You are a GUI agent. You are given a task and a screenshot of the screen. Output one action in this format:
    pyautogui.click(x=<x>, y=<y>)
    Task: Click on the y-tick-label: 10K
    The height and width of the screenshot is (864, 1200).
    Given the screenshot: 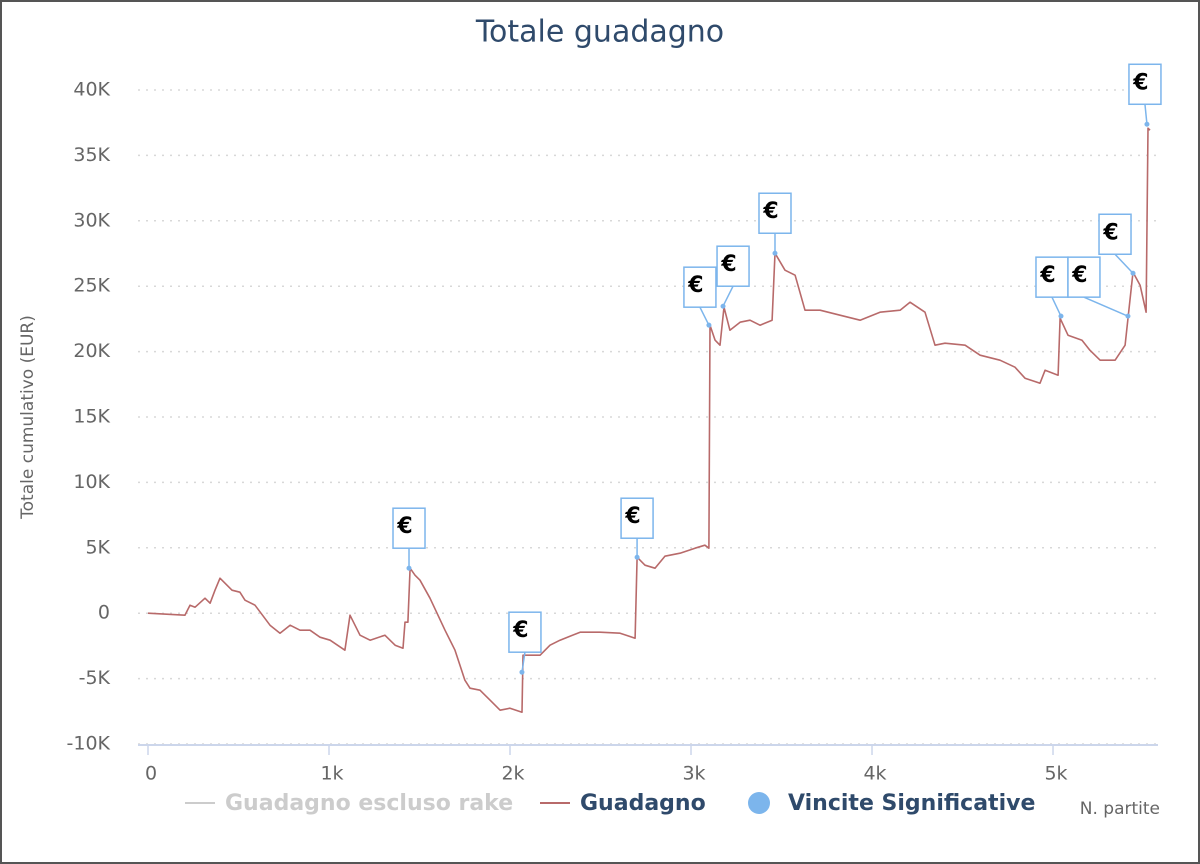 What is the action you would take?
    pyautogui.click(x=91, y=482)
    